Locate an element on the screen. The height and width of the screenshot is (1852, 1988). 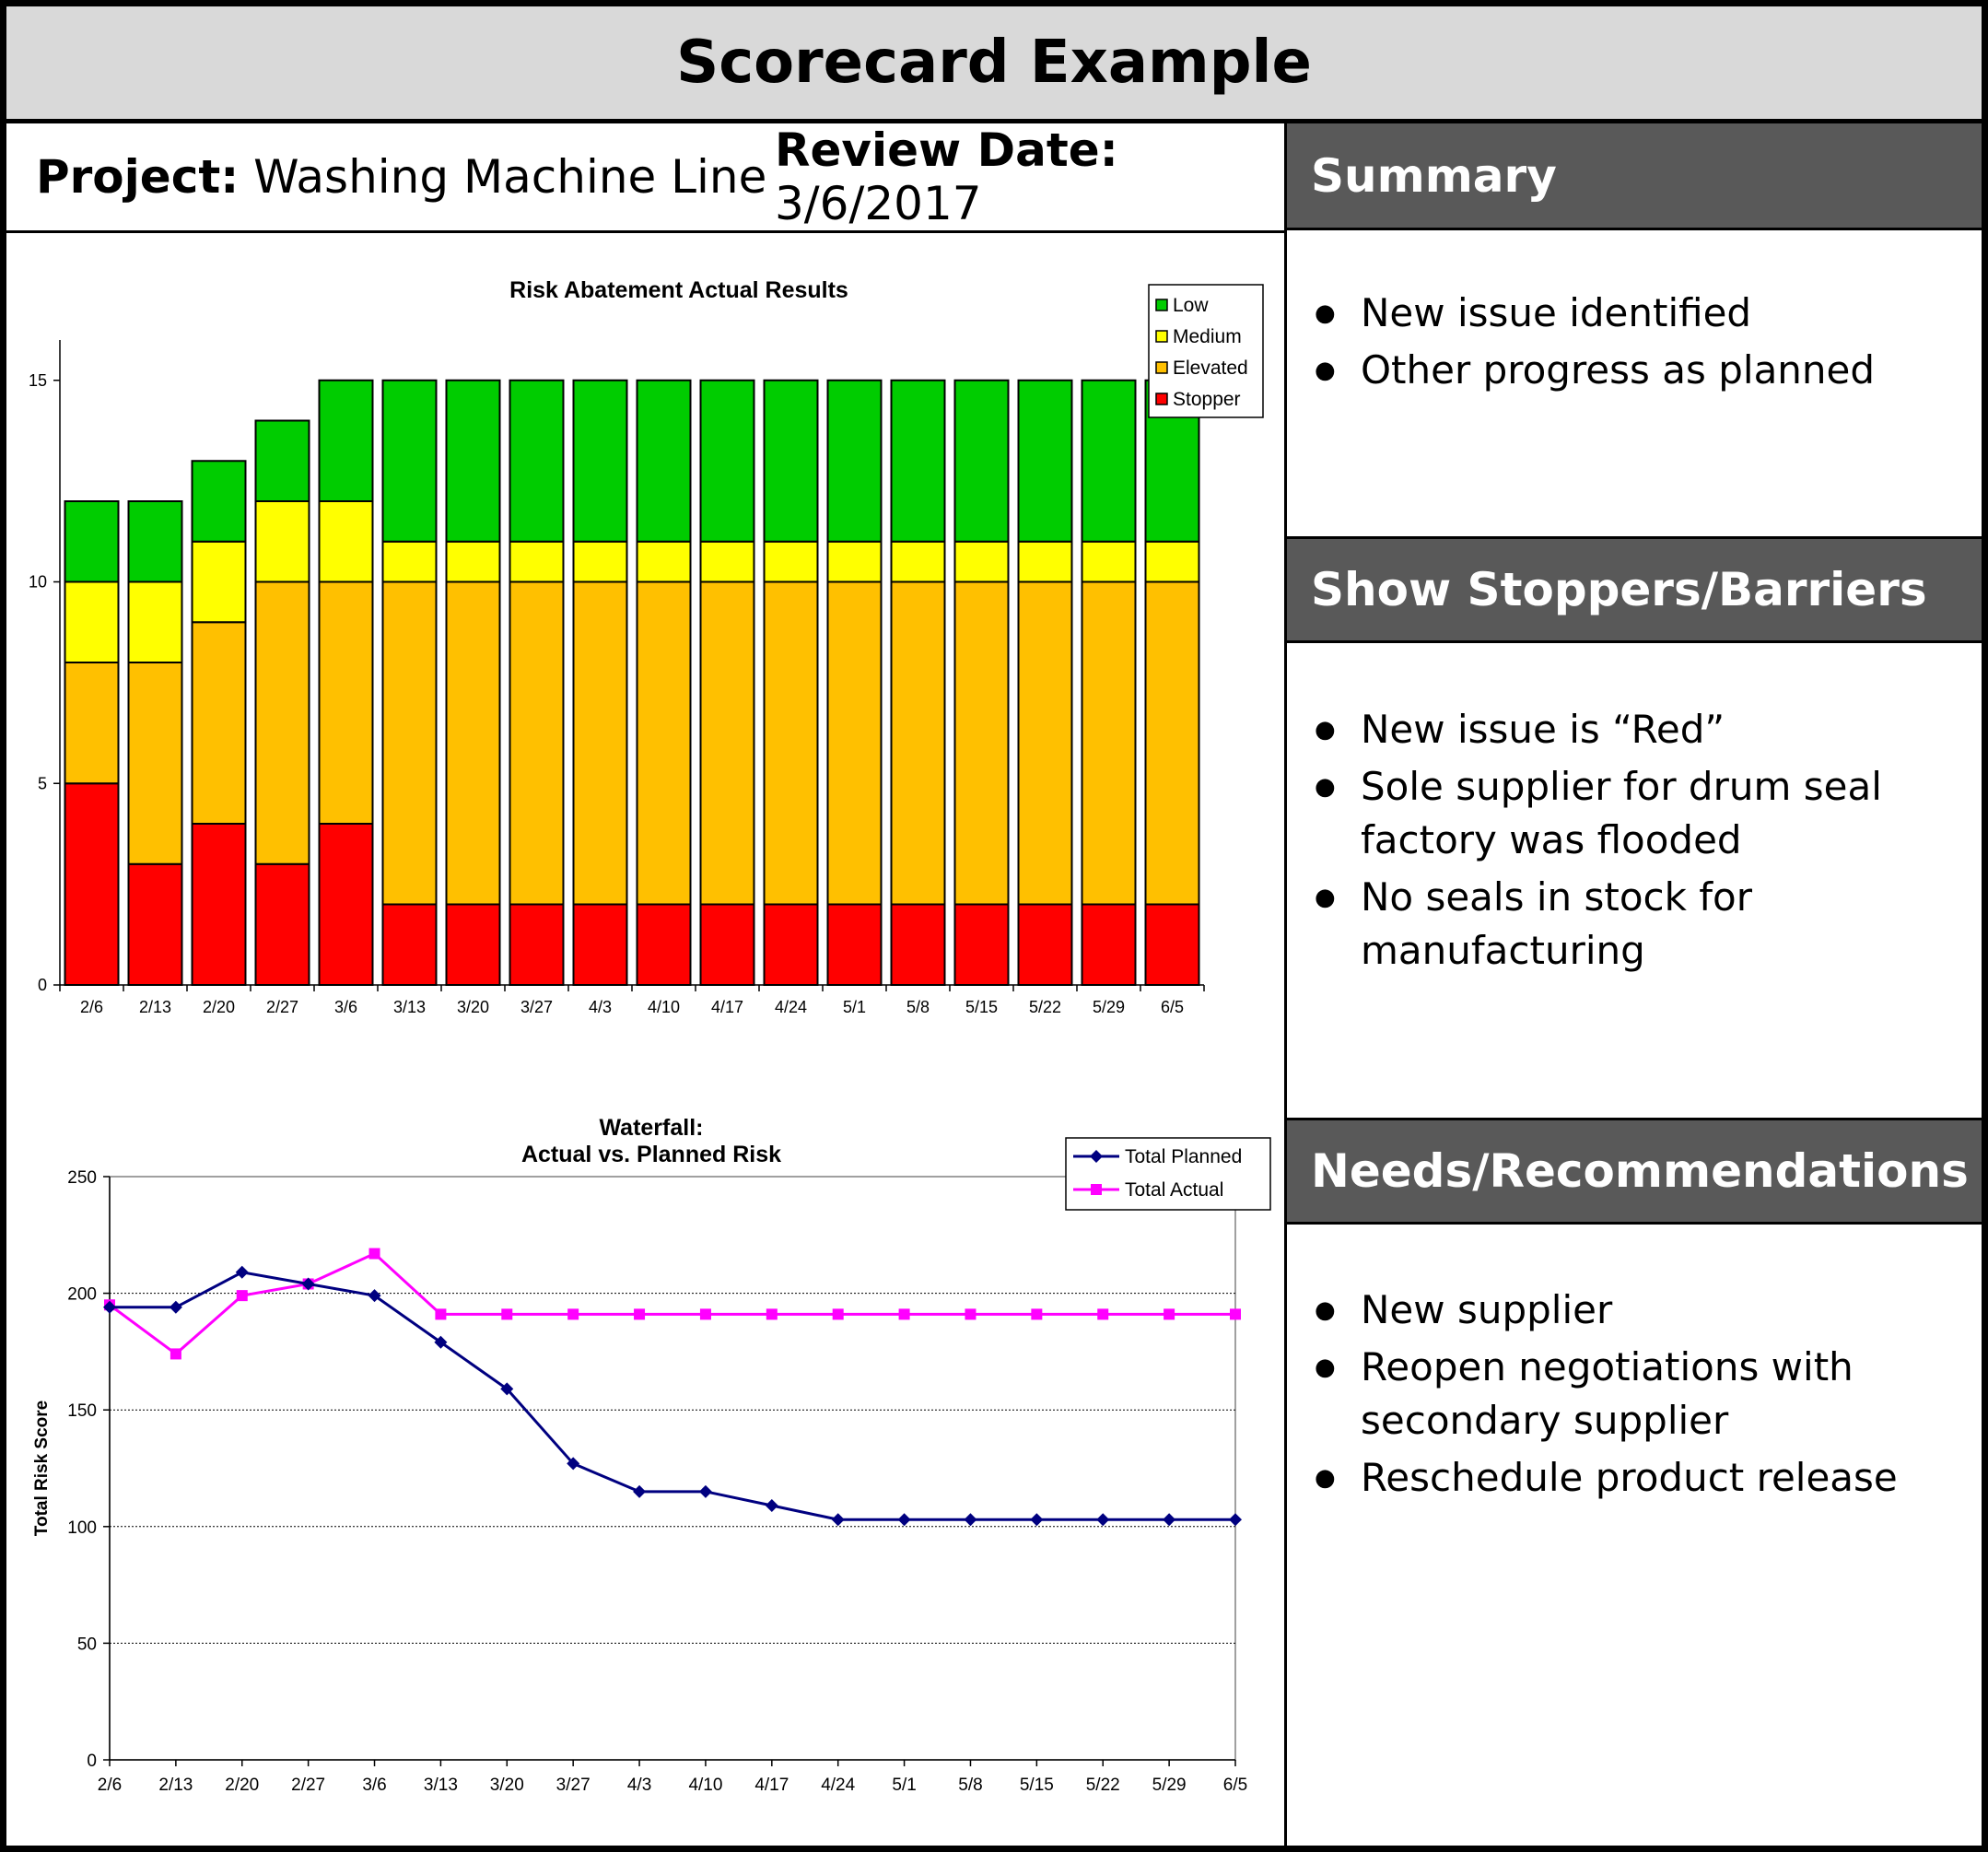
legend-label-medium: Medium is located at coordinates (1207, 336).